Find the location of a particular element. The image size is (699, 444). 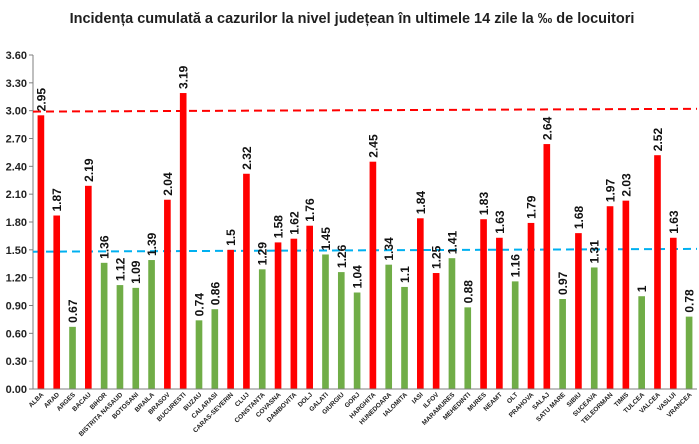

data-label: 1.45 is located at coordinates (326, 239).